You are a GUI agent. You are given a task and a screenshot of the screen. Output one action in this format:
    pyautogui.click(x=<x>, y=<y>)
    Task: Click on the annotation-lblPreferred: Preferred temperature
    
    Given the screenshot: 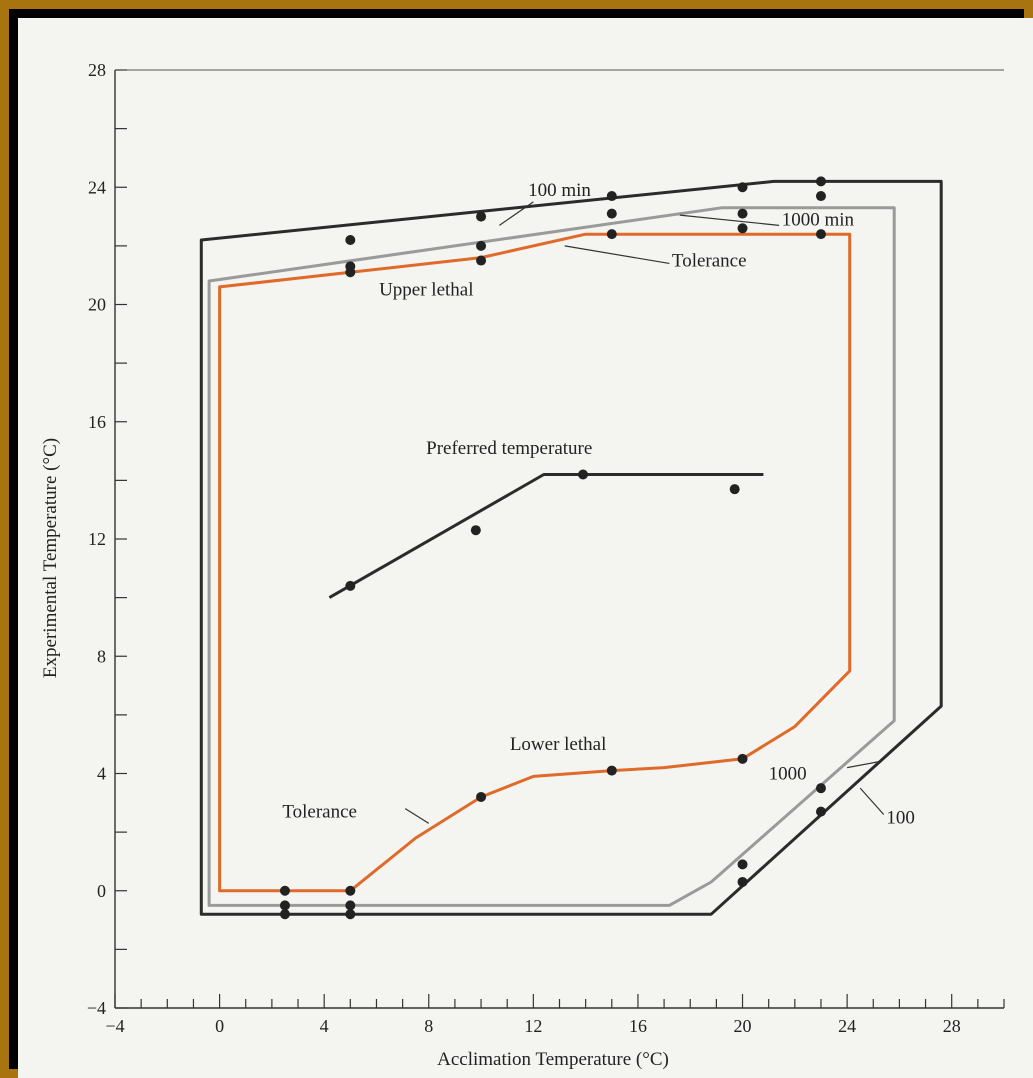 What is the action you would take?
    pyautogui.click(x=509, y=448)
    